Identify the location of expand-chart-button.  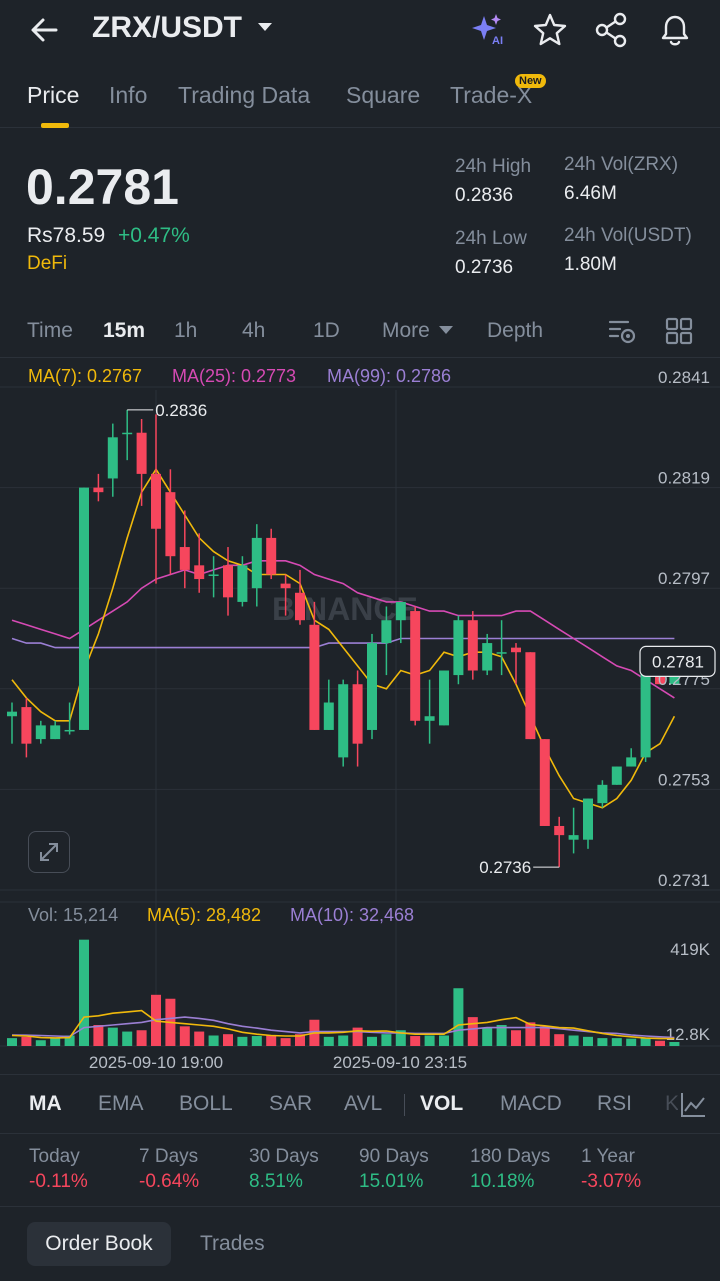
(49, 852).